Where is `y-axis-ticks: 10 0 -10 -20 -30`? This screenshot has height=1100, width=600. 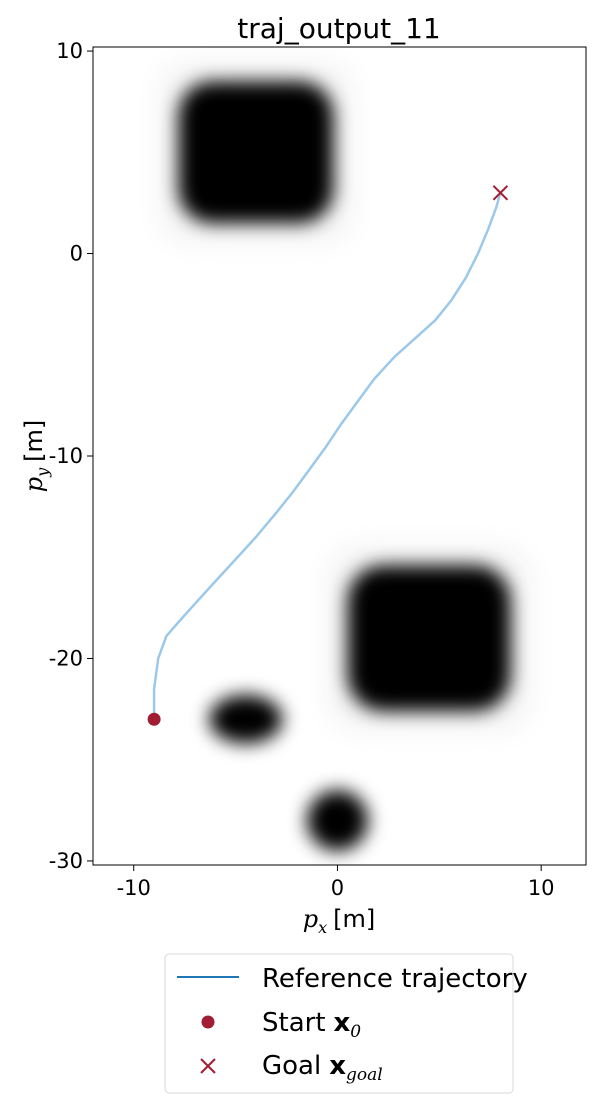
y-axis-ticks: 10 0 -10 -20 -30 is located at coordinates (71, 456).